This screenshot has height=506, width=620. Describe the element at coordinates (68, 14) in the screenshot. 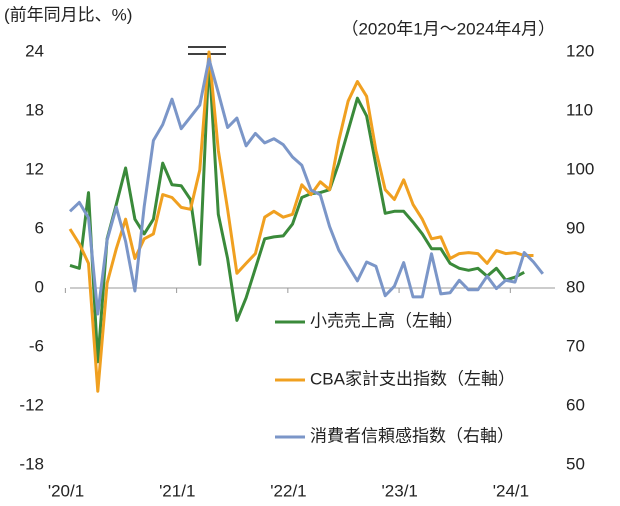

I see `unit-annotation: (前年同月比、%)` at that location.